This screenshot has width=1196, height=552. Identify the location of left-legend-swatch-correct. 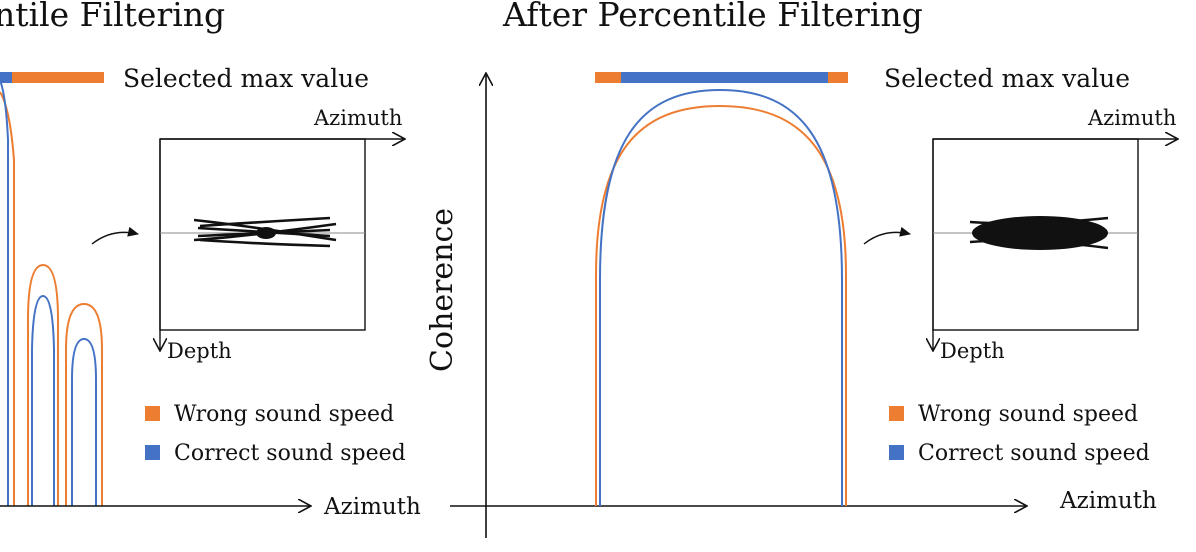
(152, 452).